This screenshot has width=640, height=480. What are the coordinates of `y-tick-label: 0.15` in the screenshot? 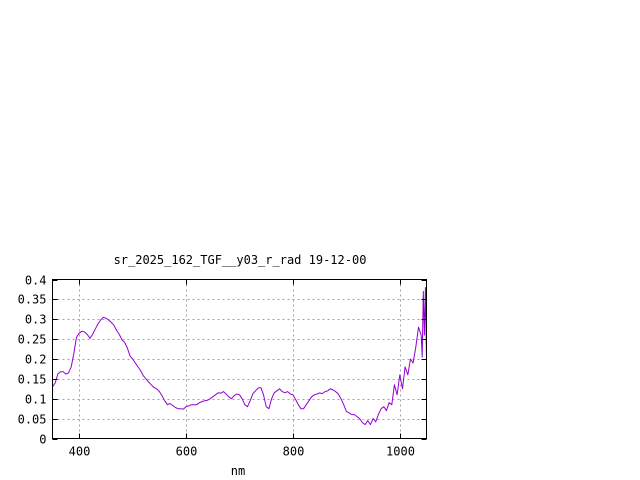 It's located at (32, 380).